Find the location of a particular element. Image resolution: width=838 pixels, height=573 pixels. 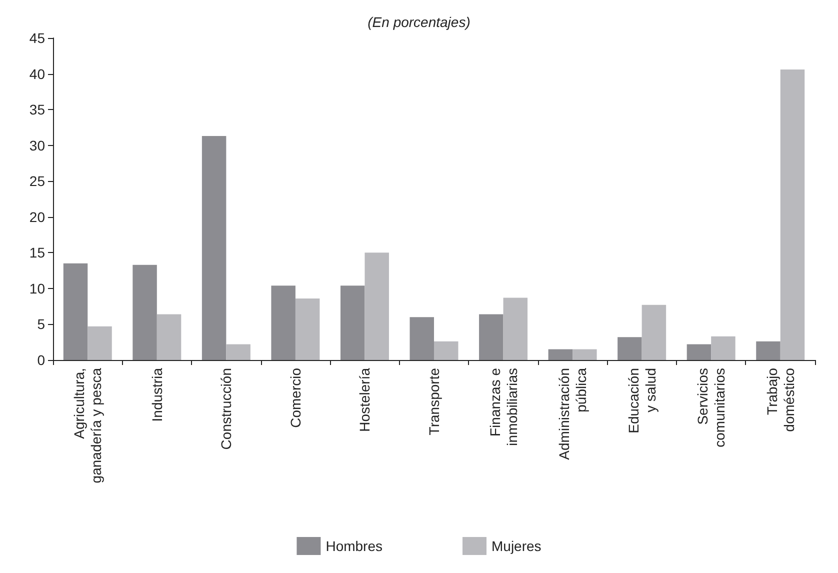

y-tick-label: 30 is located at coordinates (37, 145).